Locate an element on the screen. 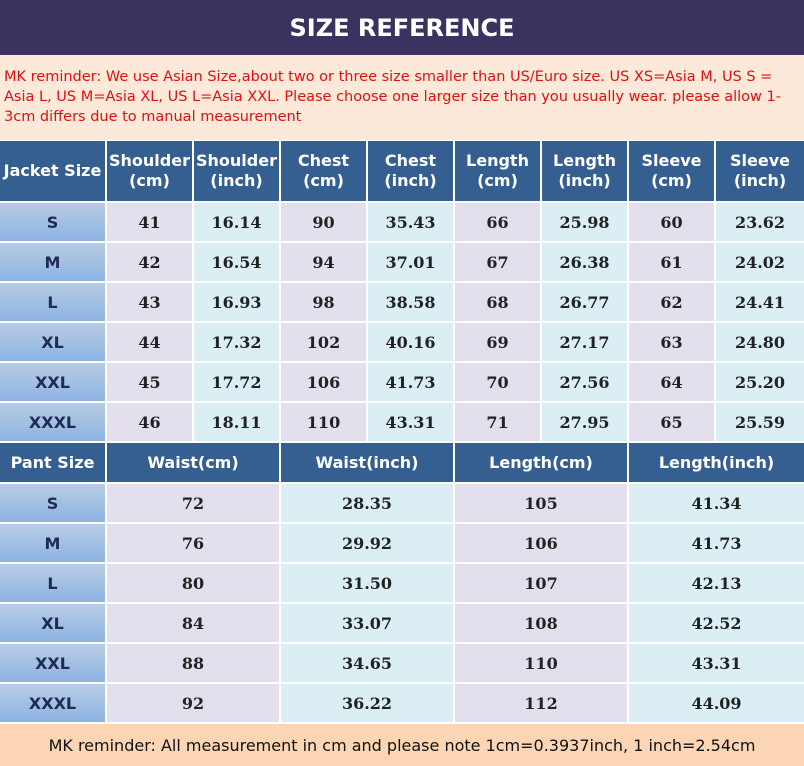 The width and height of the screenshot is (804, 766). value-cell: 25.59 is located at coordinates (760, 423).